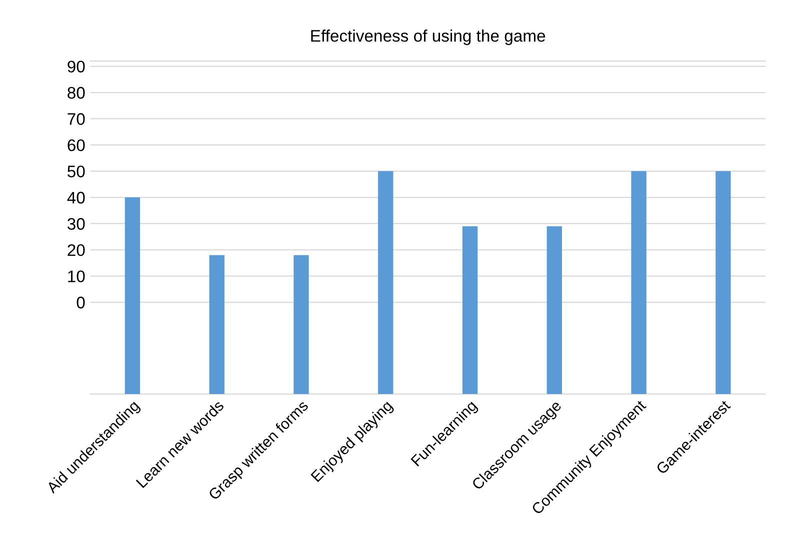 The image size is (785, 555). Describe the element at coordinates (80, 302) in the screenshot. I see `y-tick-label: 0` at that location.